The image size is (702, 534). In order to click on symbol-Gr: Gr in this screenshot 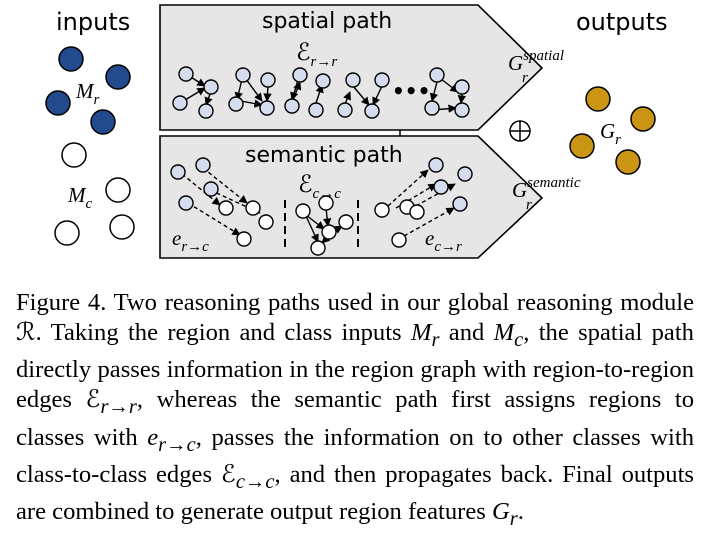, I will do `click(504, 514)`.